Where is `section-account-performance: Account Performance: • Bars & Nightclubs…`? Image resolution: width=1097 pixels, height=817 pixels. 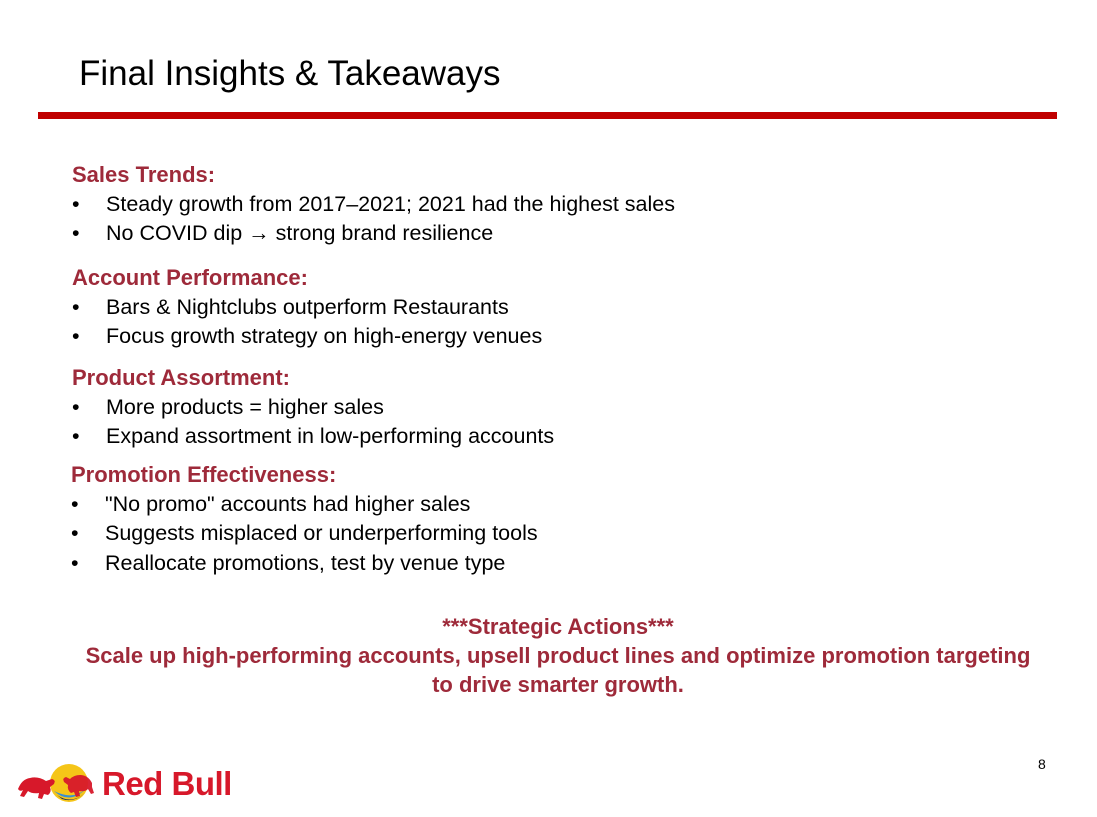 section-account-performance: Account Performance: • Bars & Nightclubs… is located at coordinates (522, 307).